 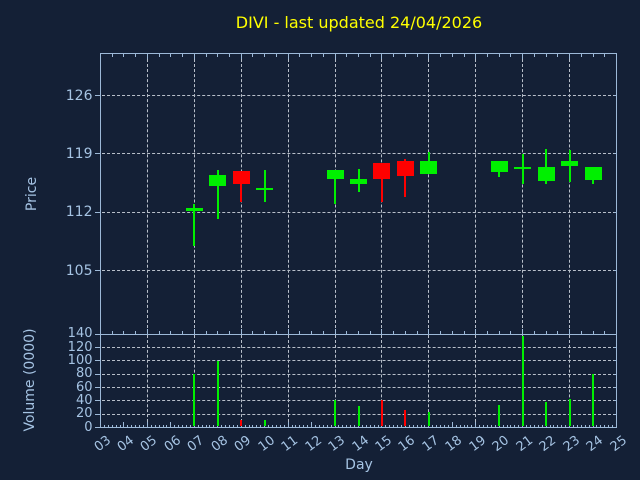 What do you see at coordinates (30, 380) in the screenshot?
I see `volume-axis-label: Volume (0000)` at bounding box center [30, 380].